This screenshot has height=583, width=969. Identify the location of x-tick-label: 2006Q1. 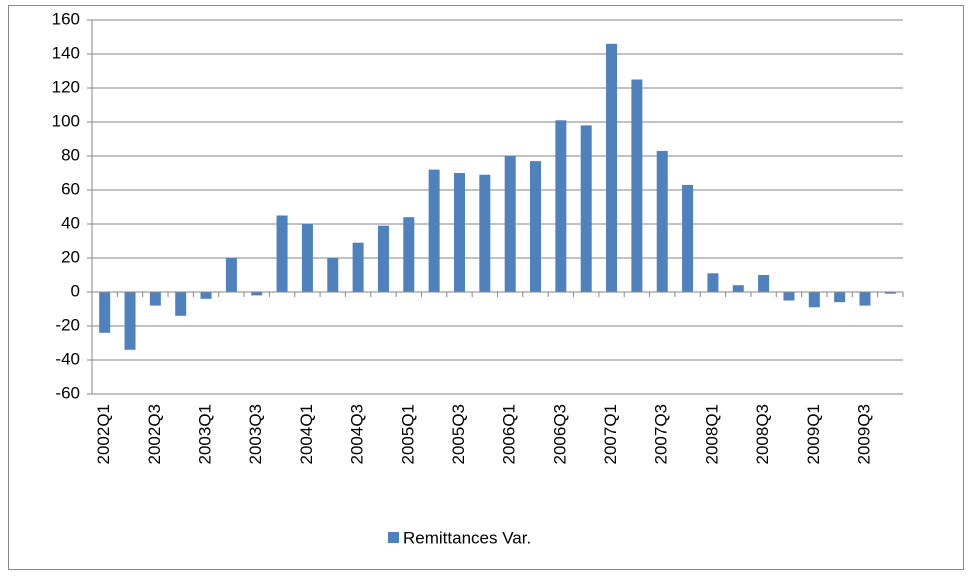
(509, 434).